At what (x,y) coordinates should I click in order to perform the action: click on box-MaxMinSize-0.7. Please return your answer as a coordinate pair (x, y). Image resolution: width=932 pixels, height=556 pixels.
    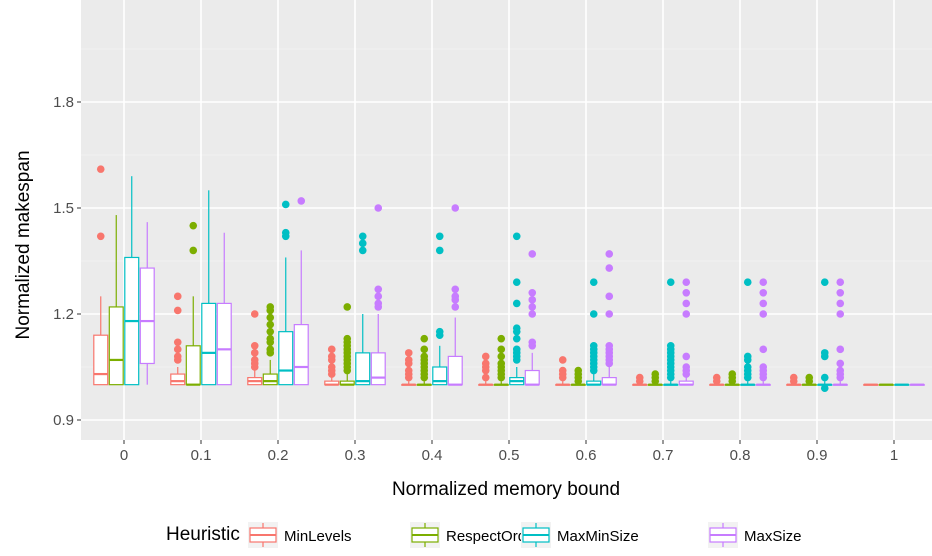
    Looking at the image, I should click on (671, 332).